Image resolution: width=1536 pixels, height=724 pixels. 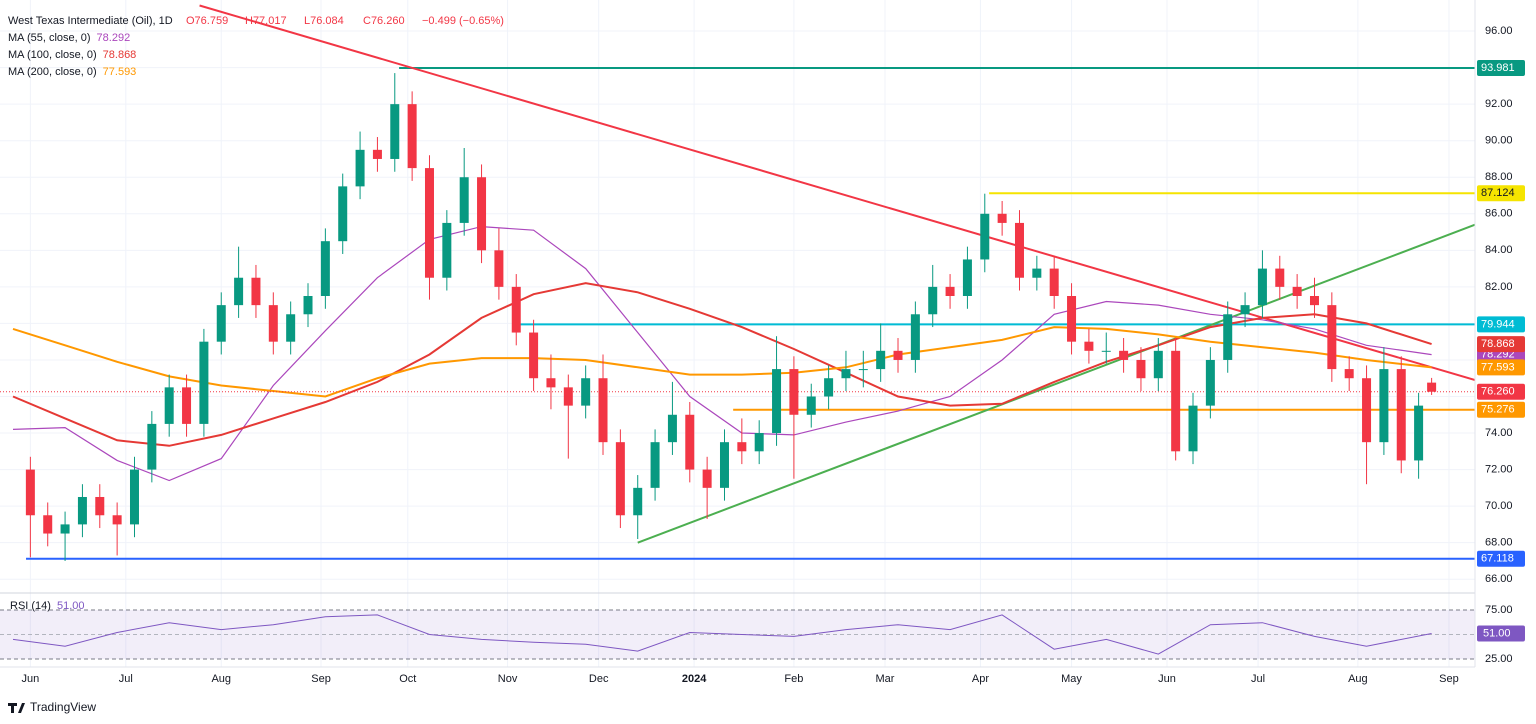 I want to click on y-tick-label: 70.00, so click(x=1499, y=506).